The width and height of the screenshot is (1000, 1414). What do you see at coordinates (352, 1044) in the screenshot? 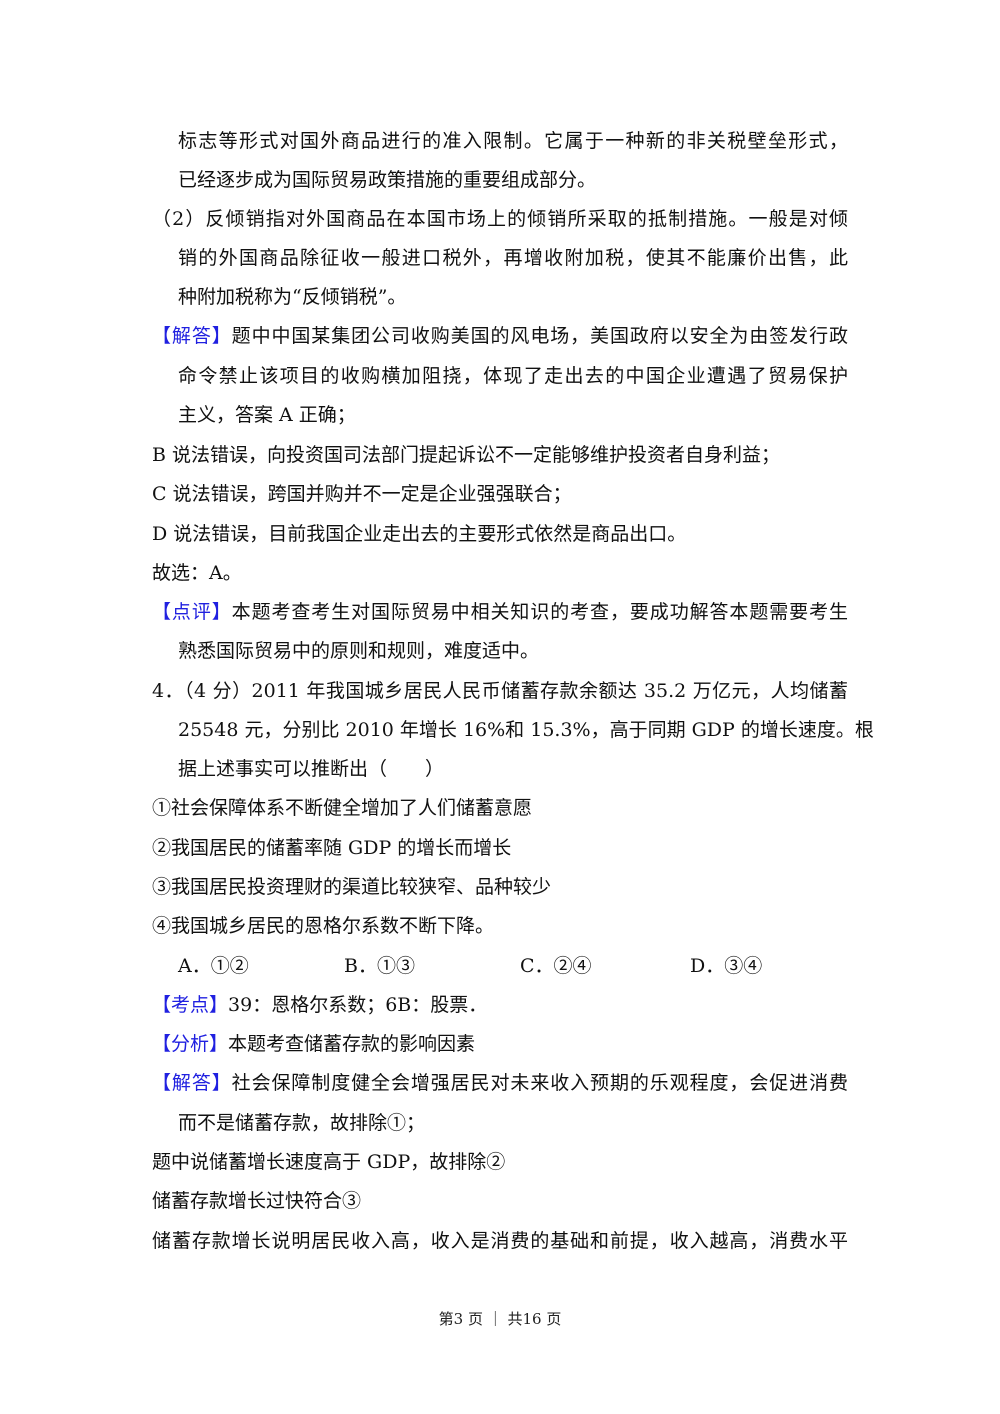
I see `text: 本题考查储蓄存款的影响因素` at bounding box center [352, 1044].